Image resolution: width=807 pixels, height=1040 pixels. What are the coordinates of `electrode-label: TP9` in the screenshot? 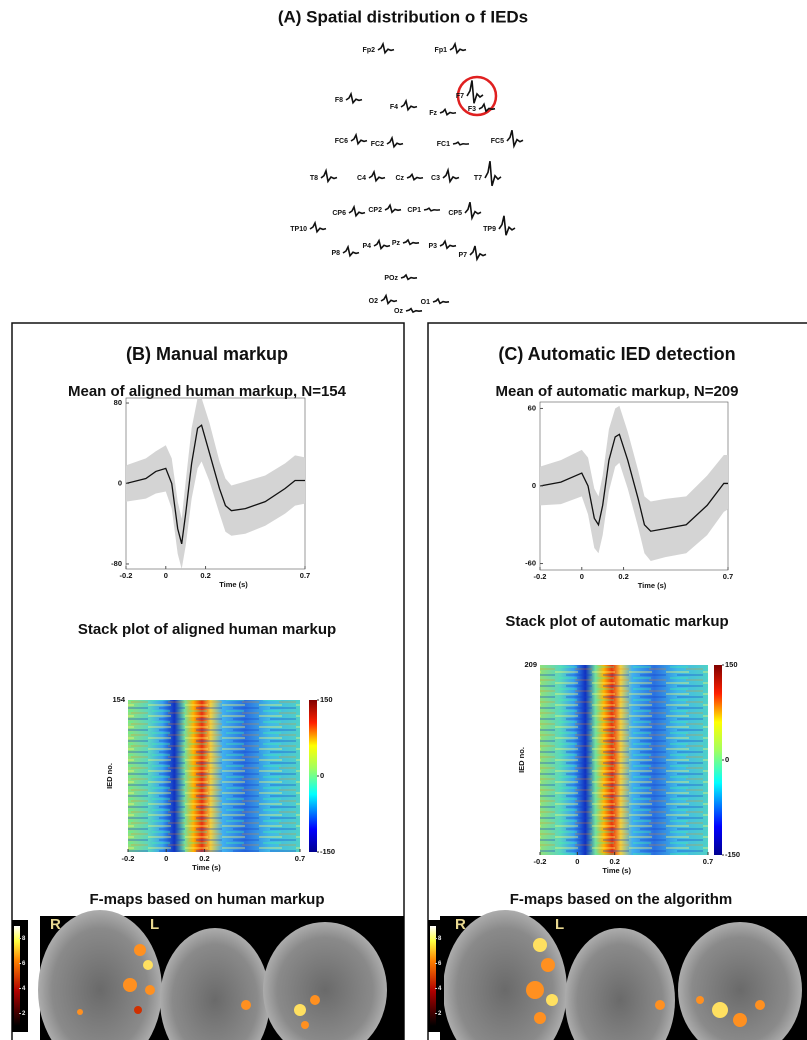 It's located at (489, 229).